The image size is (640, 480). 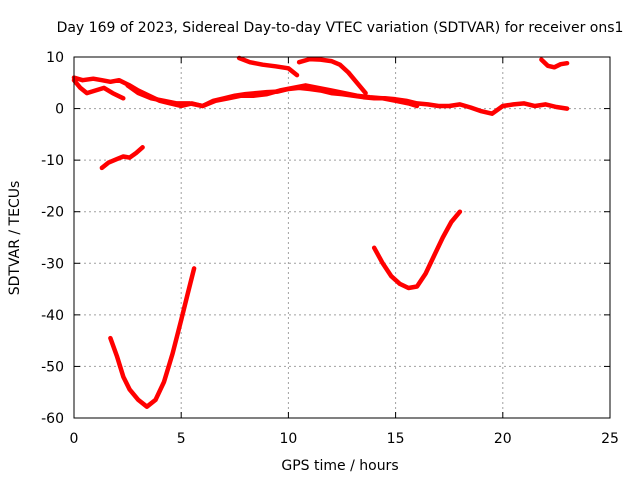 I want to click on x-tick-label: 5, so click(x=181, y=439).